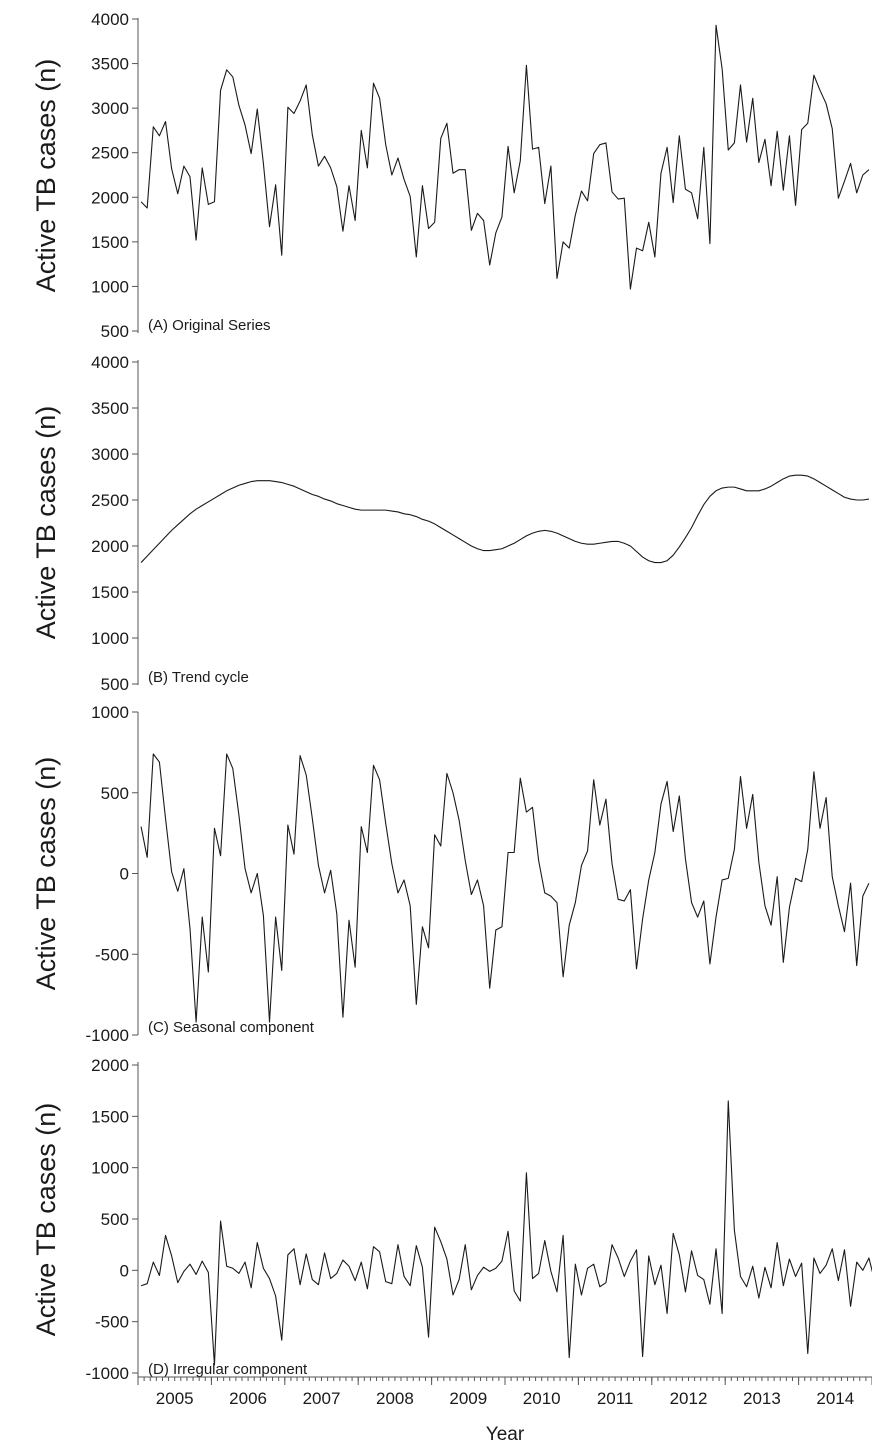 The width and height of the screenshot is (872, 1455). I want to click on panel-label: (B) Trend cycle, so click(198, 677).